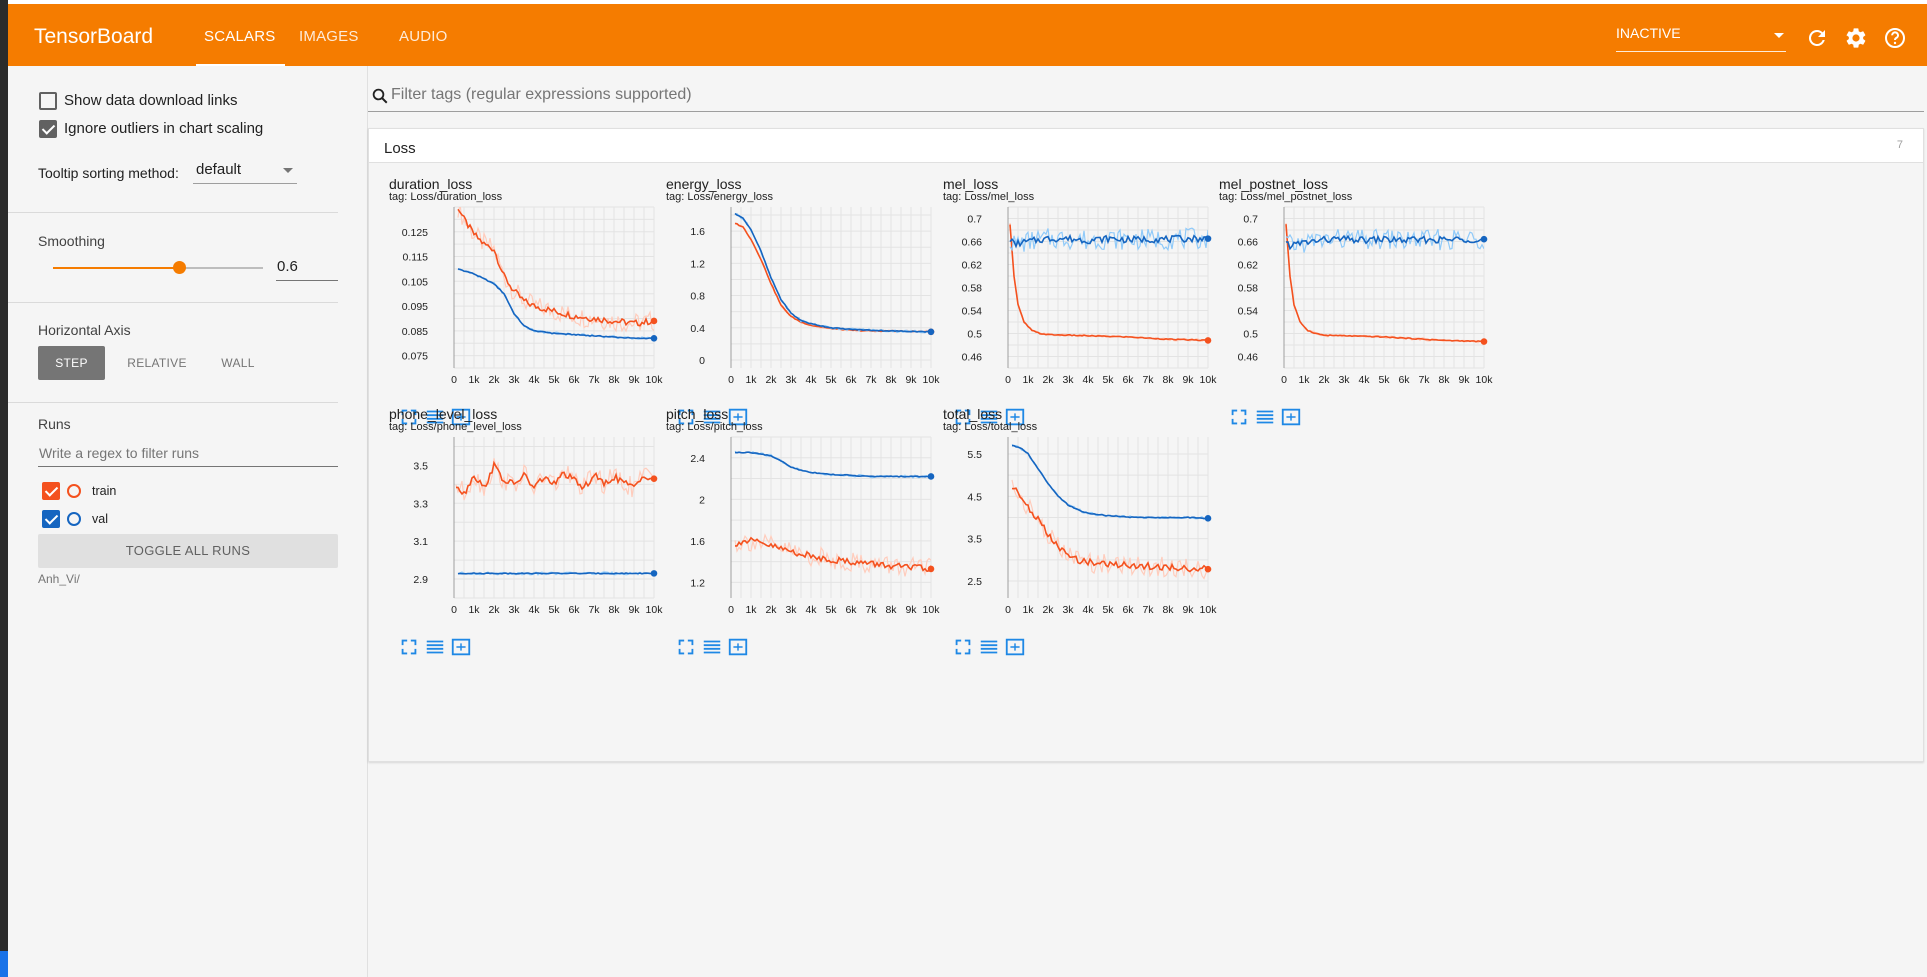 The image size is (1927, 977). I want to click on chart-tag: tag: Loss/mel_loss, so click(989, 197).